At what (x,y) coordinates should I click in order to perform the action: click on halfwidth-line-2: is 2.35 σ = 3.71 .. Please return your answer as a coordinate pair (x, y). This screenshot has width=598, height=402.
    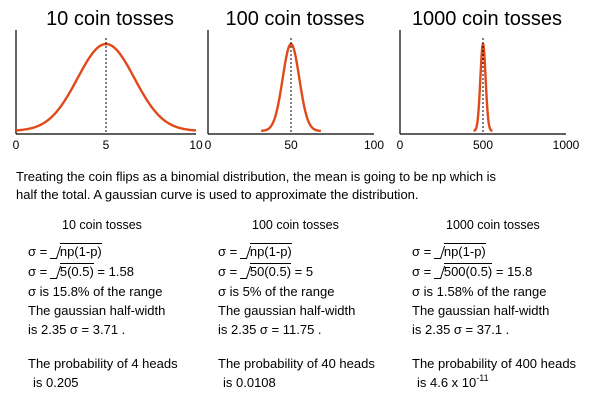
    Looking at the image, I should click on (77, 329).